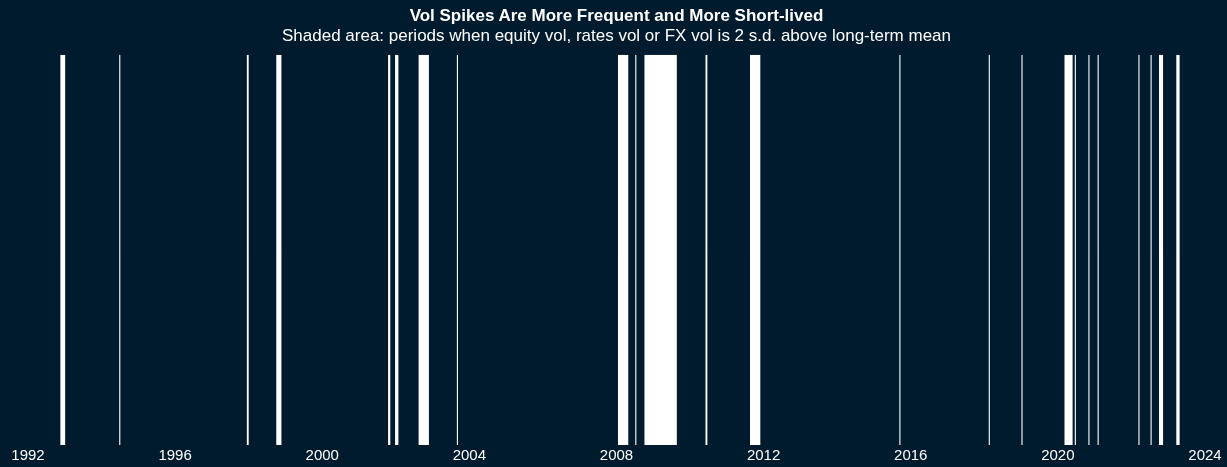  What do you see at coordinates (616, 15) in the screenshot?
I see `chart-title: Vol Spikes Are More Frequent and More Short-lived` at bounding box center [616, 15].